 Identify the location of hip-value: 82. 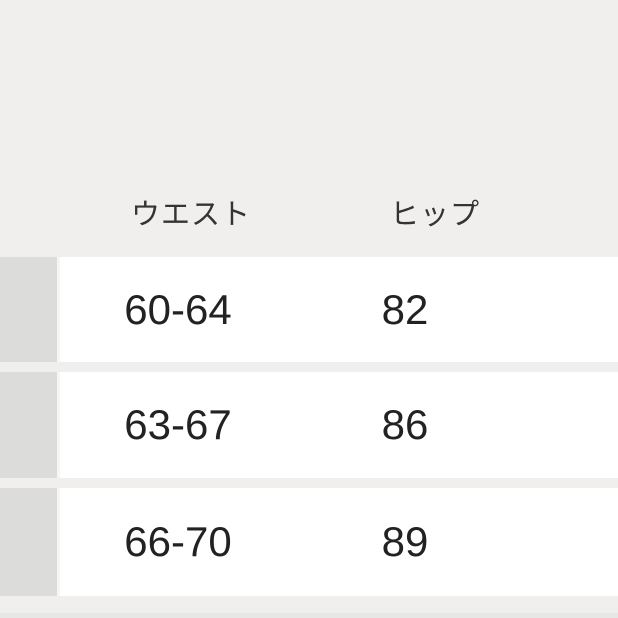
(405, 309).